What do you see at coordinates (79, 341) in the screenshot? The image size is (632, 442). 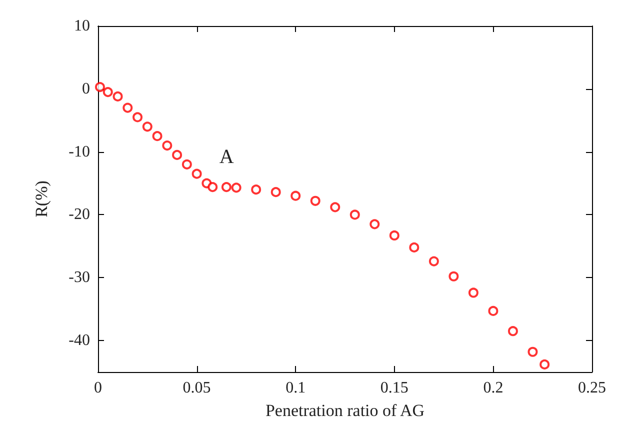 I see `y-tick-label: -40` at bounding box center [79, 341].